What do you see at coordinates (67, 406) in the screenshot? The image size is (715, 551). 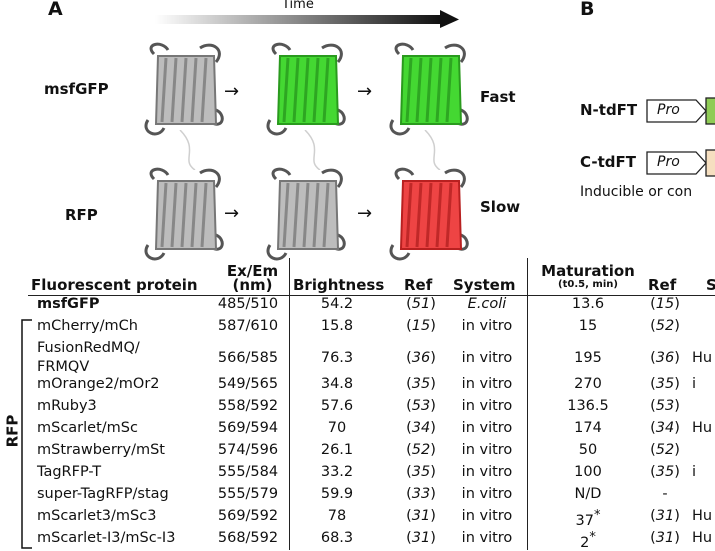 I see `protein-name: mRuby3` at bounding box center [67, 406].